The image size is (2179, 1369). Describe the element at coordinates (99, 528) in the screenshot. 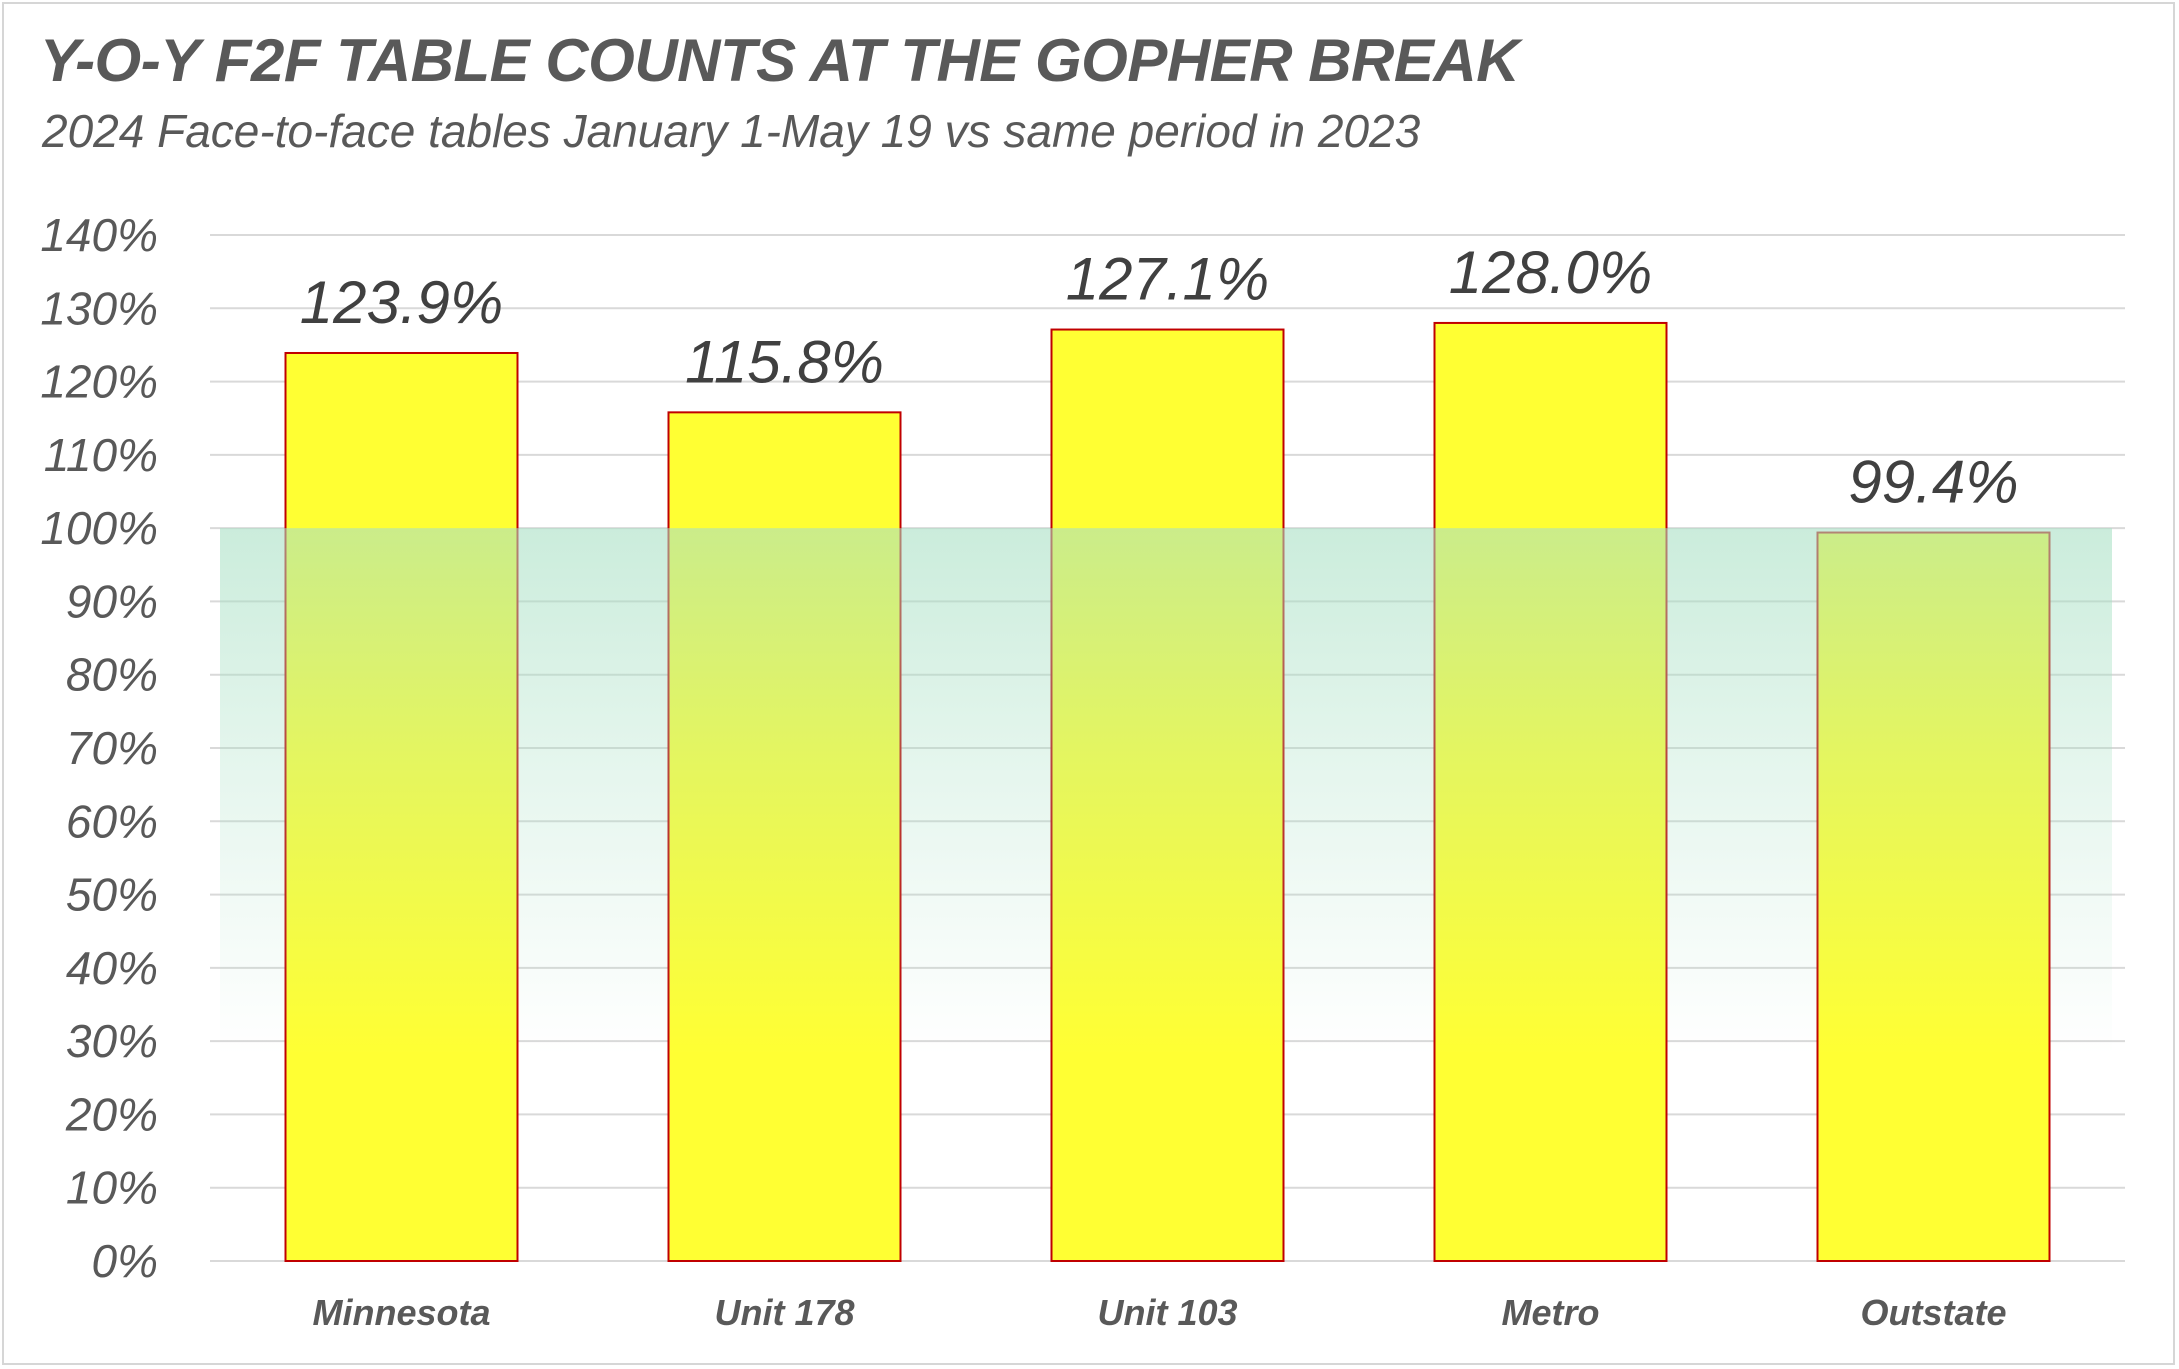

I see `y-tick-label: 100%` at that location.